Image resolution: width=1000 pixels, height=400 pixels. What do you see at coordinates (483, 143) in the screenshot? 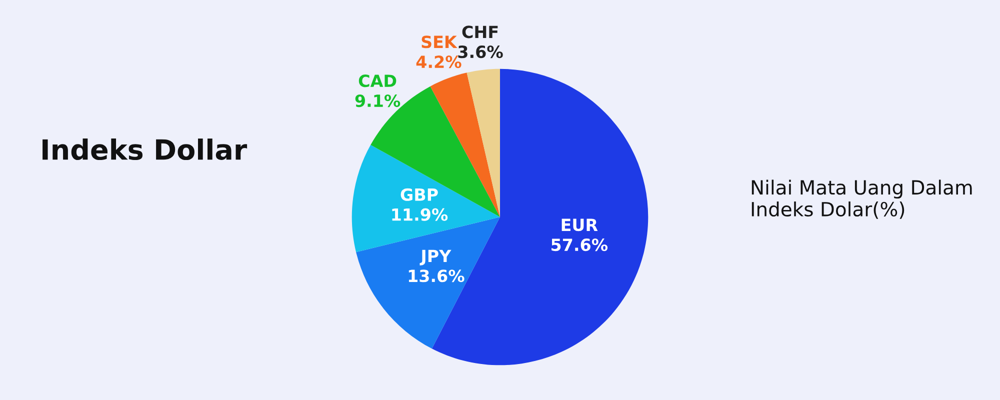
I see `pie-slice` at bounding box center [483, 143].